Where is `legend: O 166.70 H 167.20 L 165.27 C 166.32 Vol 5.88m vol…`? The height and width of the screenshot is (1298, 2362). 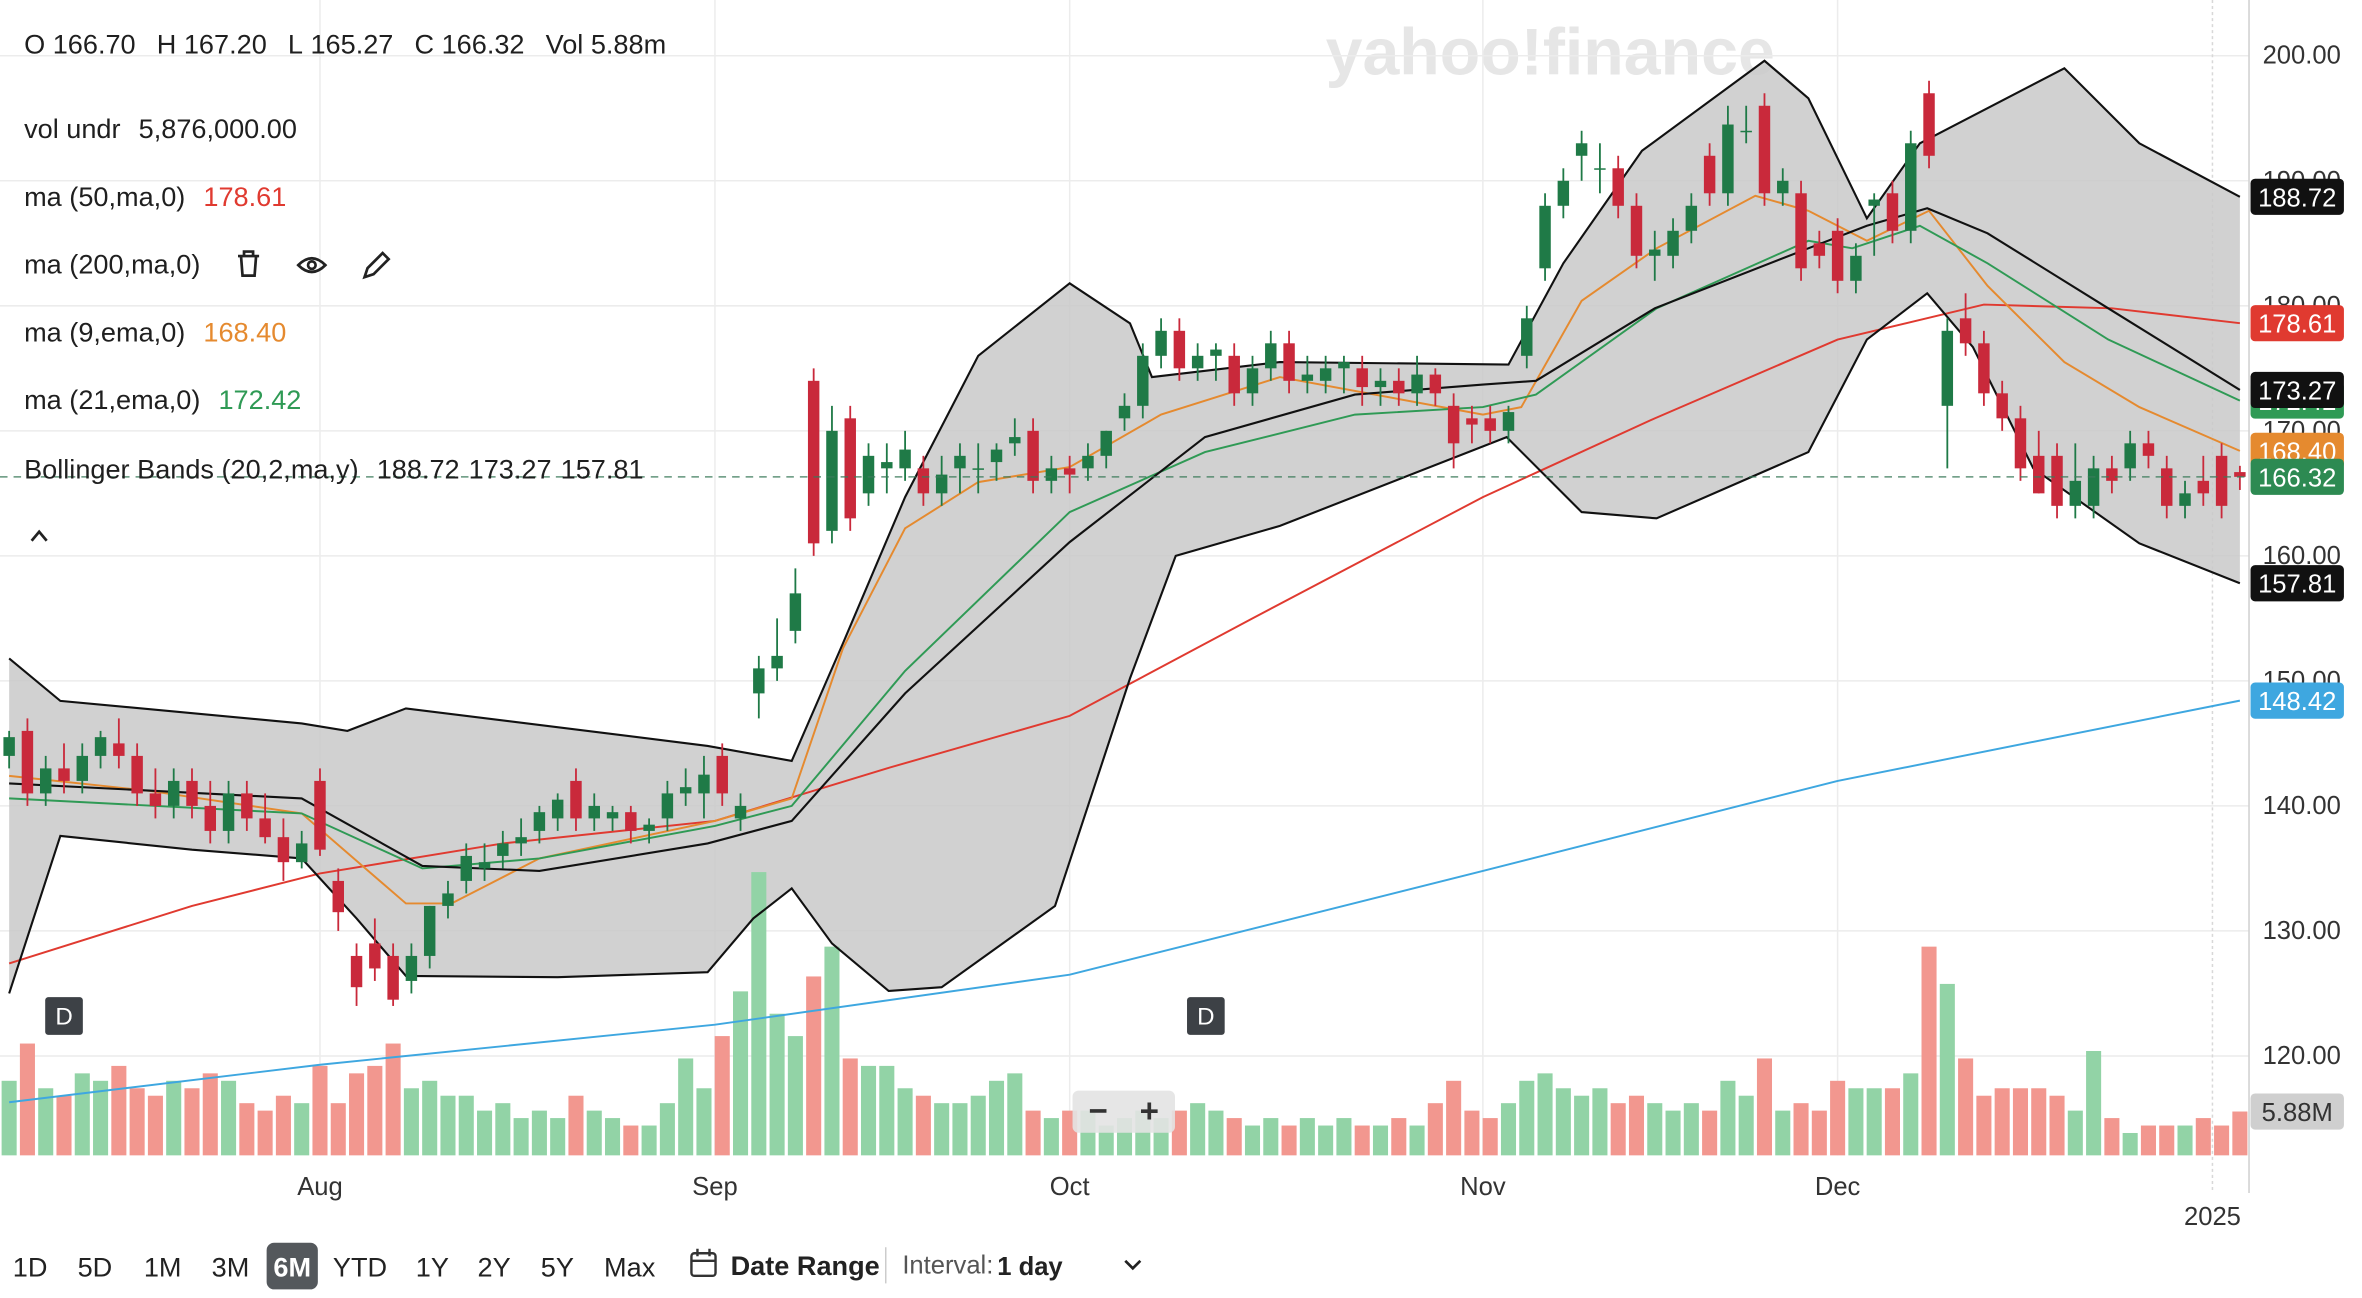
legend: O 166.70 H 167.20 L 165.27 C 166.32 Vol 5.88m vol… is located at coordinates (345, 285).